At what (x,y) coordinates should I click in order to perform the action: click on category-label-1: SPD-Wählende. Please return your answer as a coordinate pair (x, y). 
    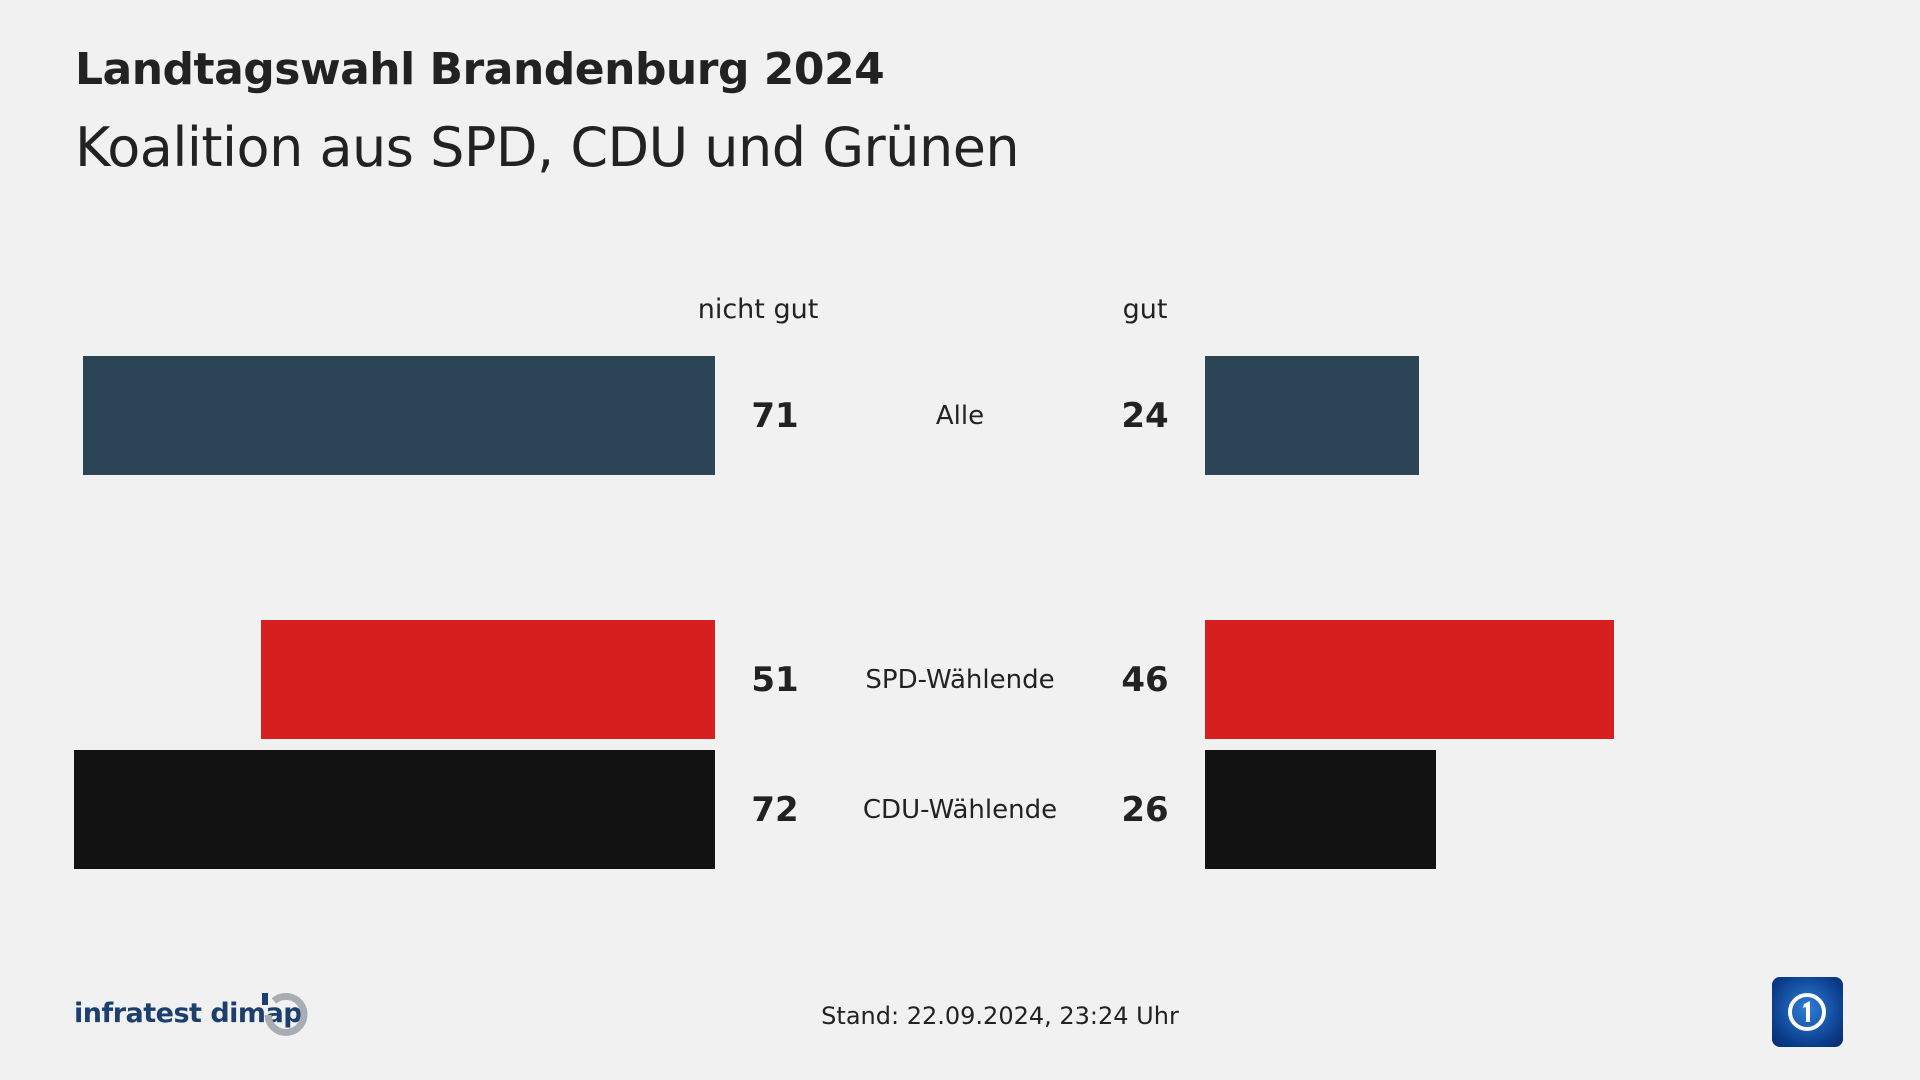
    Looking at the image, I should click on (960, 679).